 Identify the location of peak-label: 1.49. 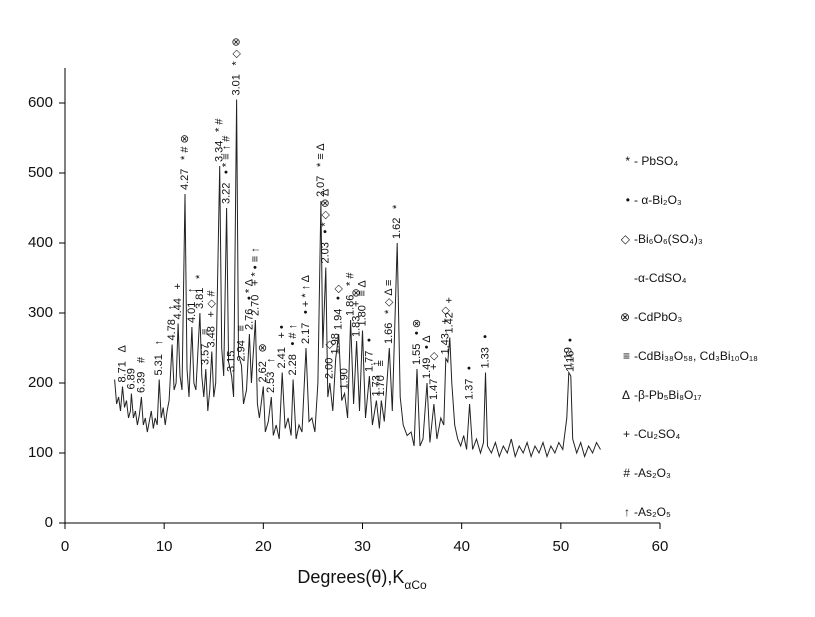
(427, 368).